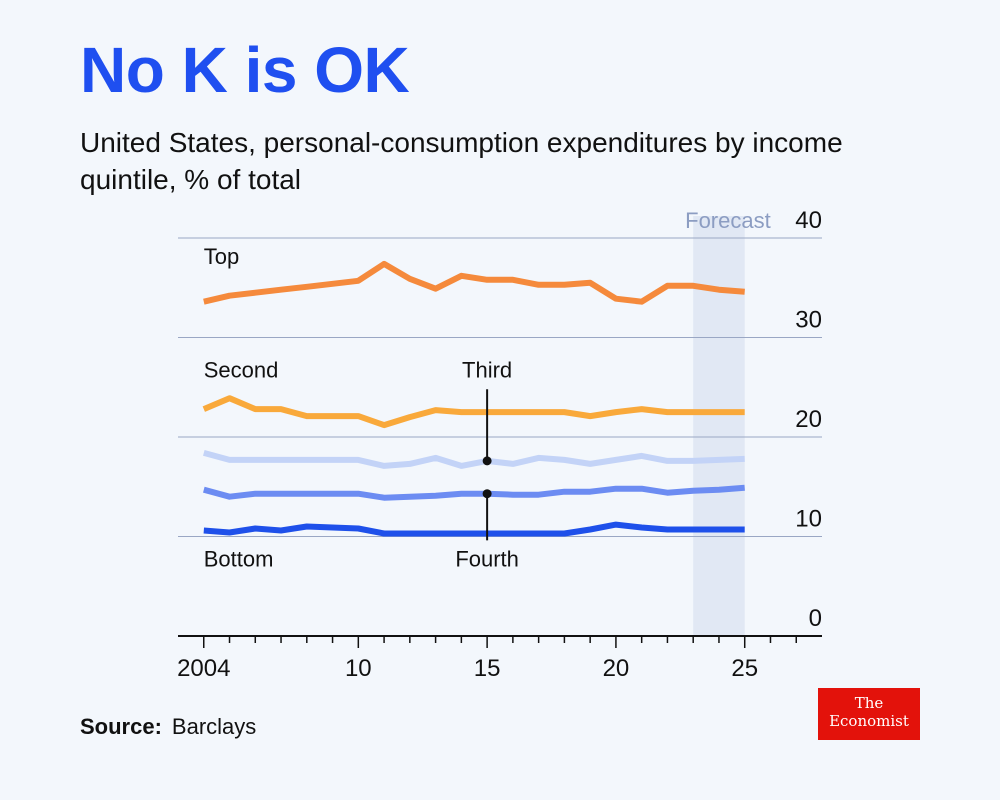 The height and width of the screenshot is (800, 1000). I want to click on series-line-top, so click(474, 282).